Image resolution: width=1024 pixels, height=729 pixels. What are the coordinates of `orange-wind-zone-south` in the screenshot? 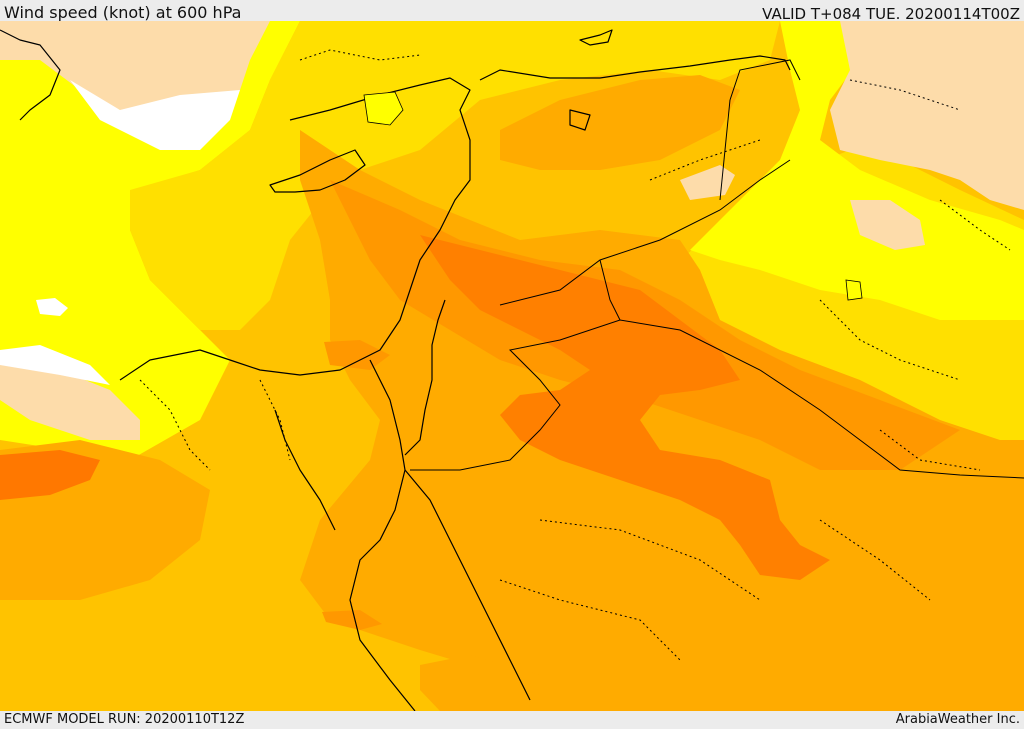 It's located at (520, 683).